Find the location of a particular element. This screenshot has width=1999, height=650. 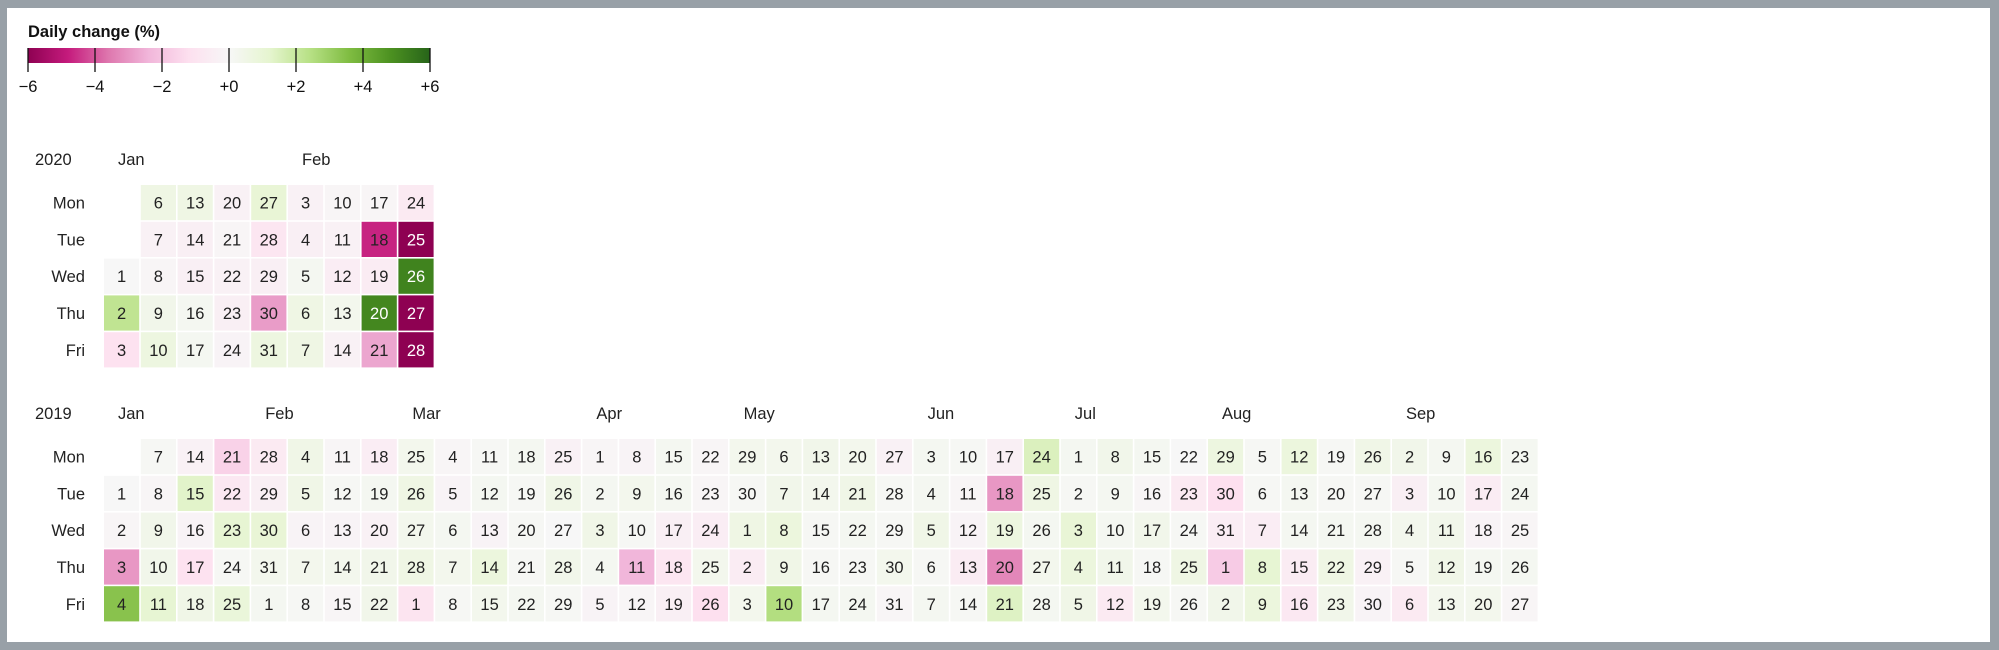

day-cell: 12 is located at coordinates (968, 530).